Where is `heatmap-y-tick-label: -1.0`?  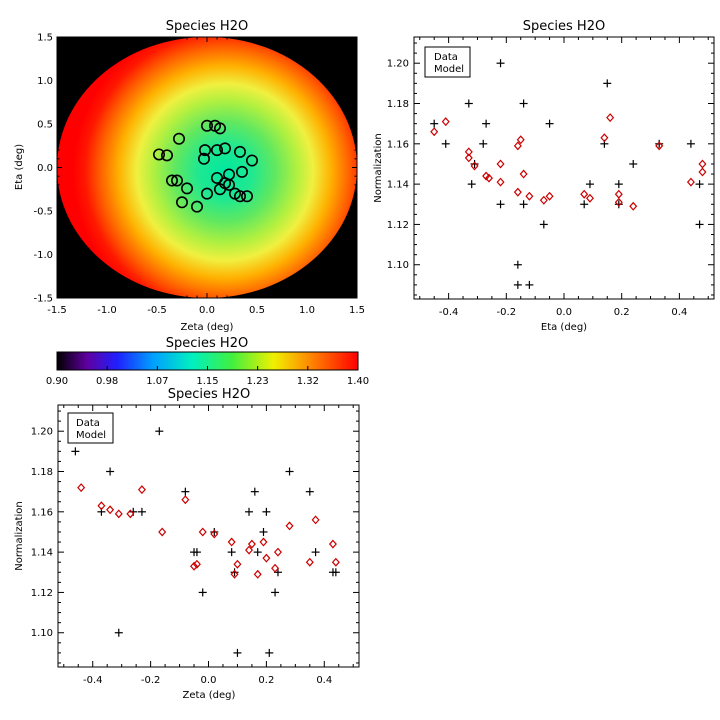
heatmap-y-tick-label: -1.0 is located at coordinates (43, 255).